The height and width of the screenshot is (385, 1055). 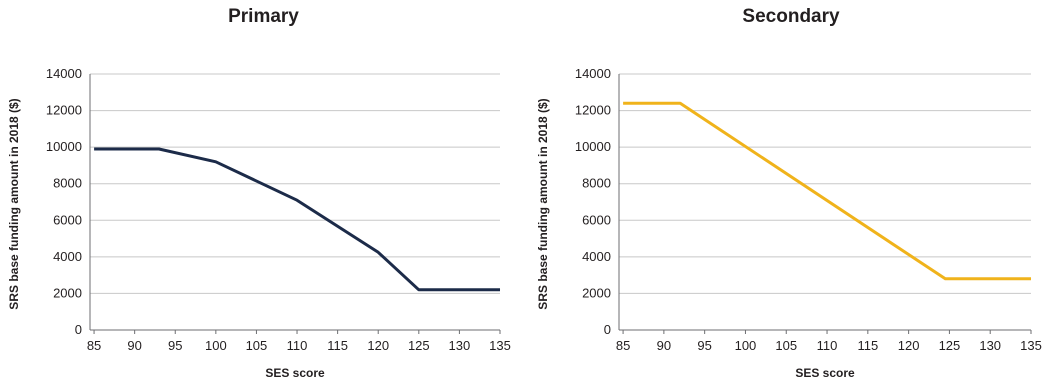 I want to click on chart-title: Secondary, so click(x=791, y=16).